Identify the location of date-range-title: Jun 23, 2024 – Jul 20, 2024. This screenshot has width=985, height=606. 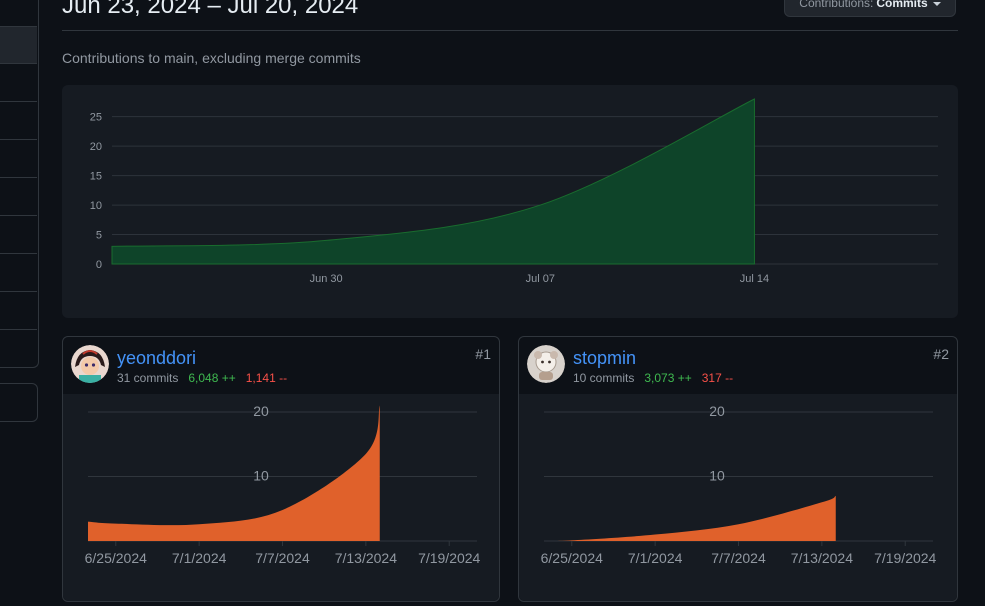
(210, 9).